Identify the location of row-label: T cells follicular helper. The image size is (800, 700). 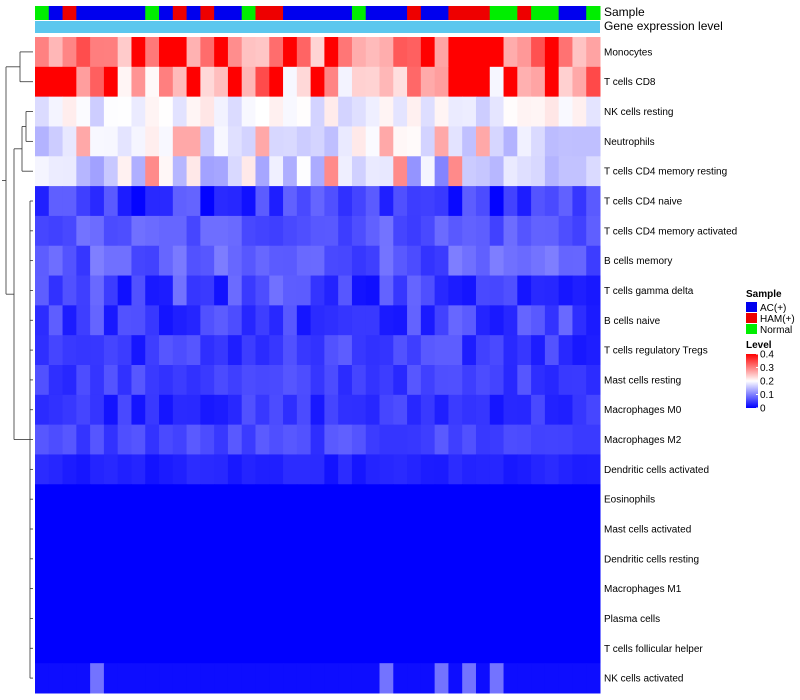
(653, 649).